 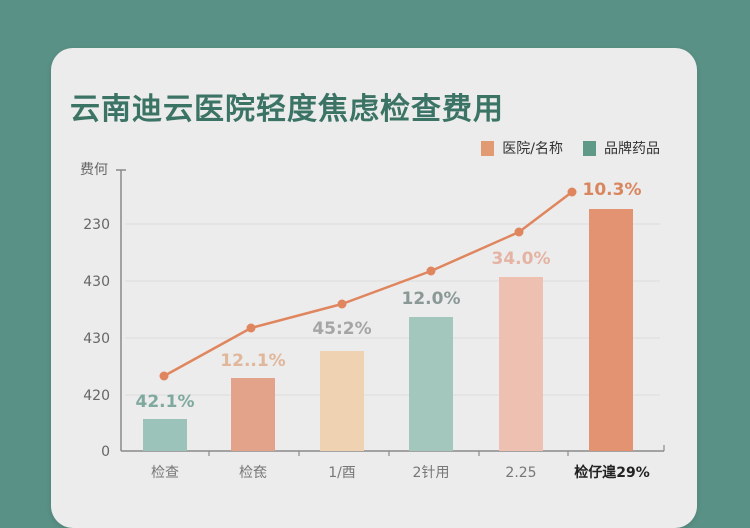 What do you see at coordinates (165, 473) in the screenshot?
I see `svg-text: 检查` at bounding box center [165, 473].